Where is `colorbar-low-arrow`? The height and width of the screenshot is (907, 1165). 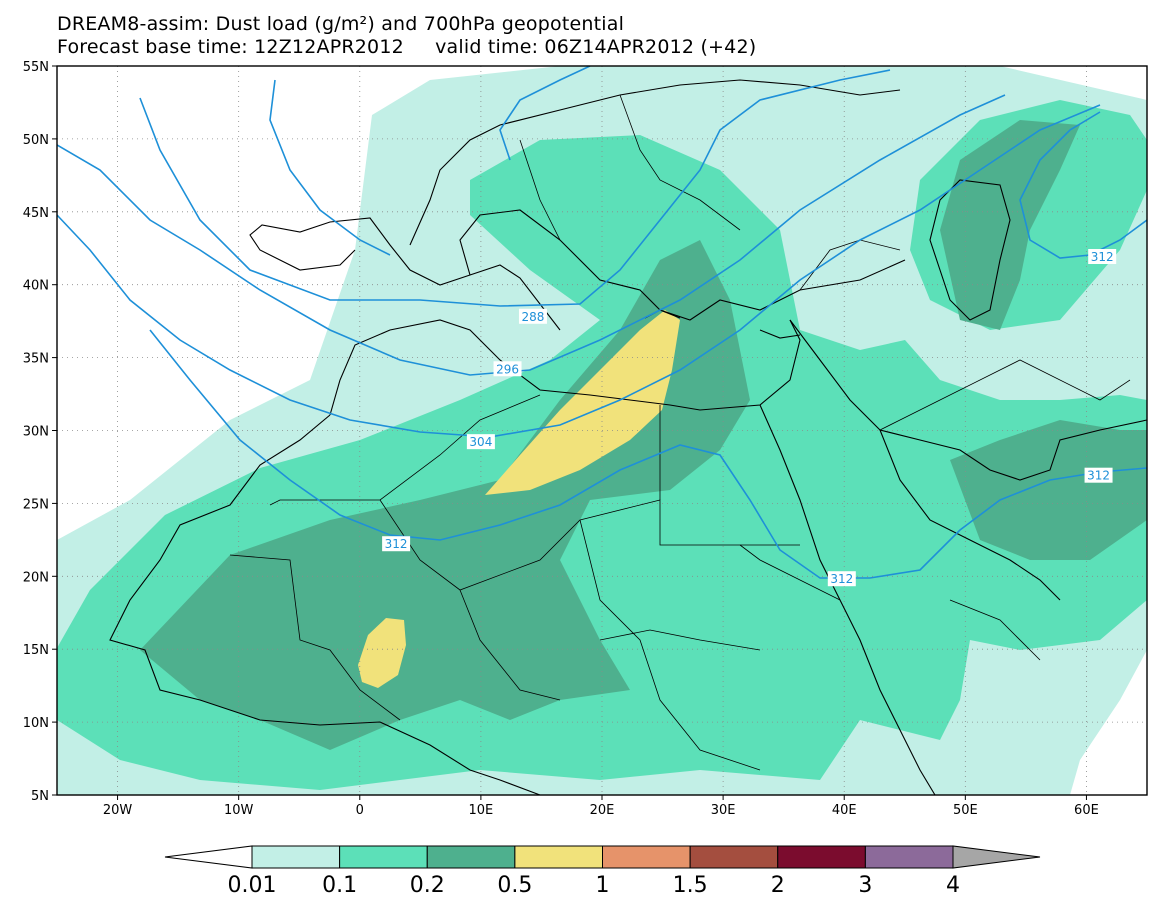
colorbar-low-arrow is located at coordinates (208, 857).